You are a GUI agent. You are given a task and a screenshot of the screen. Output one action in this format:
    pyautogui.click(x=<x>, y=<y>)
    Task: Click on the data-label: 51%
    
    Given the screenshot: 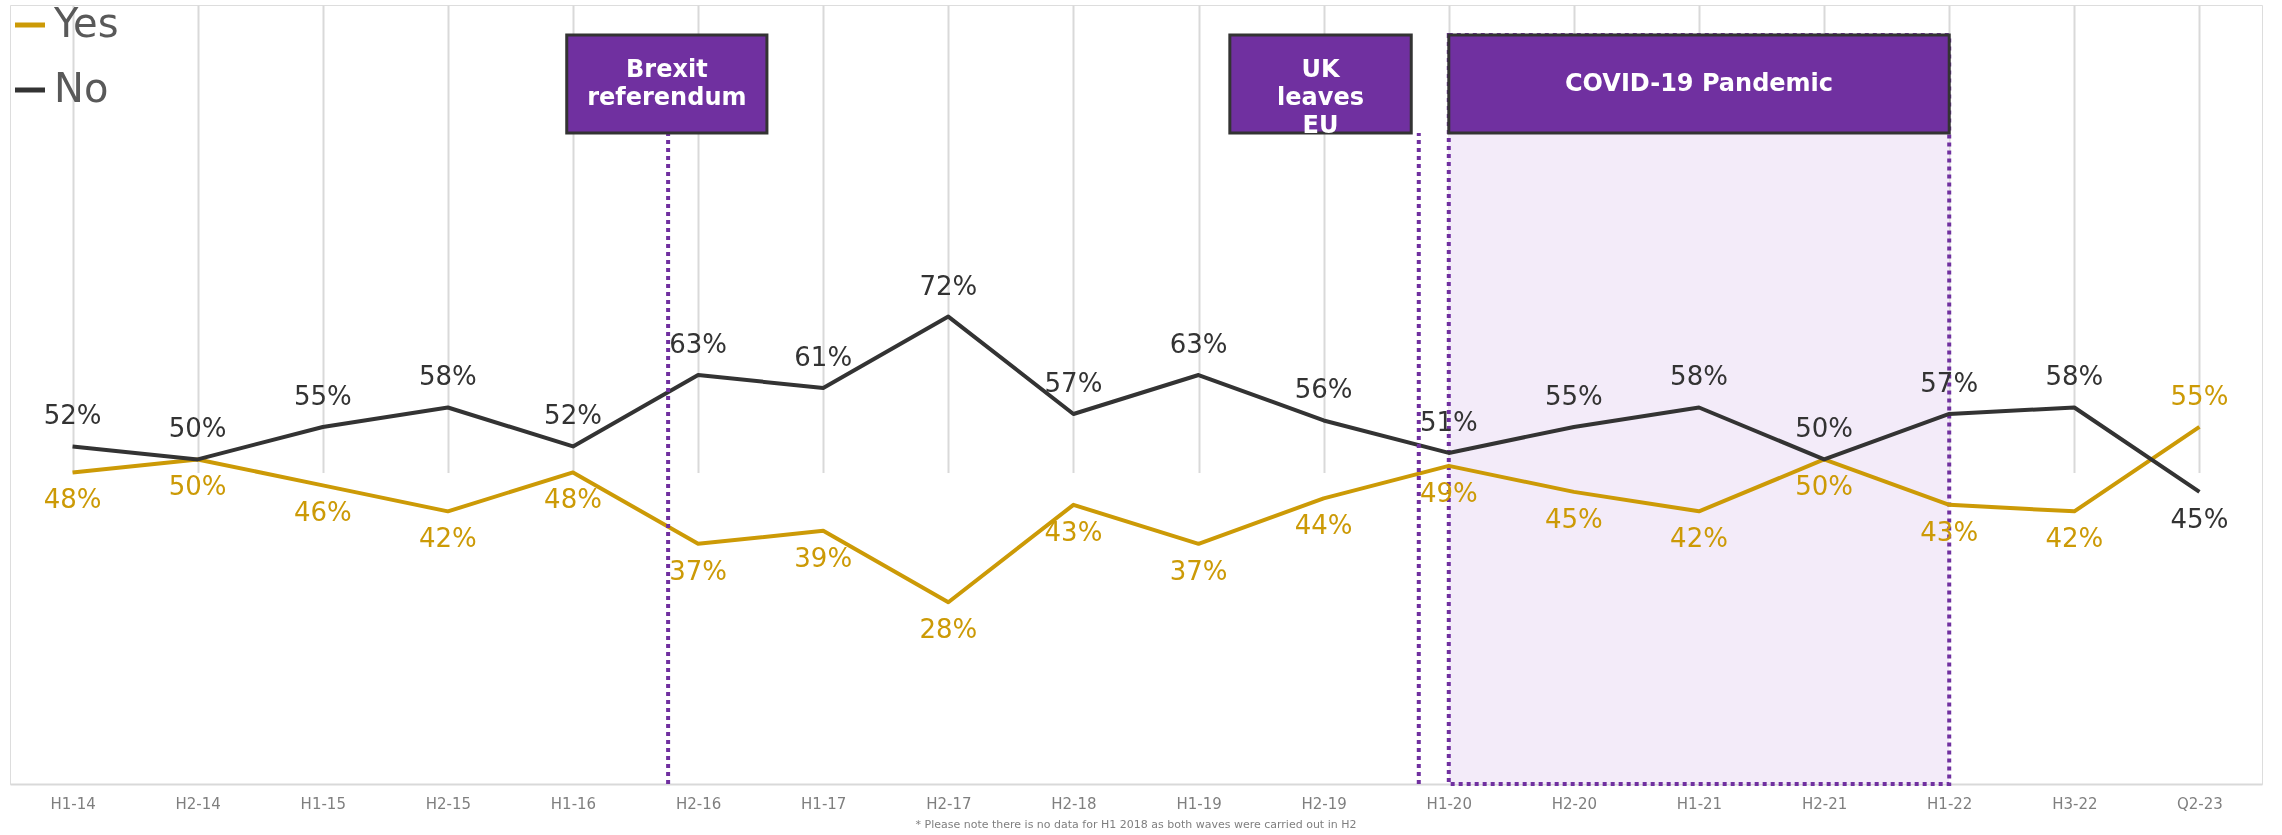 What is the action you would take?
    pyautogui.click(x=1448, y=421)
    